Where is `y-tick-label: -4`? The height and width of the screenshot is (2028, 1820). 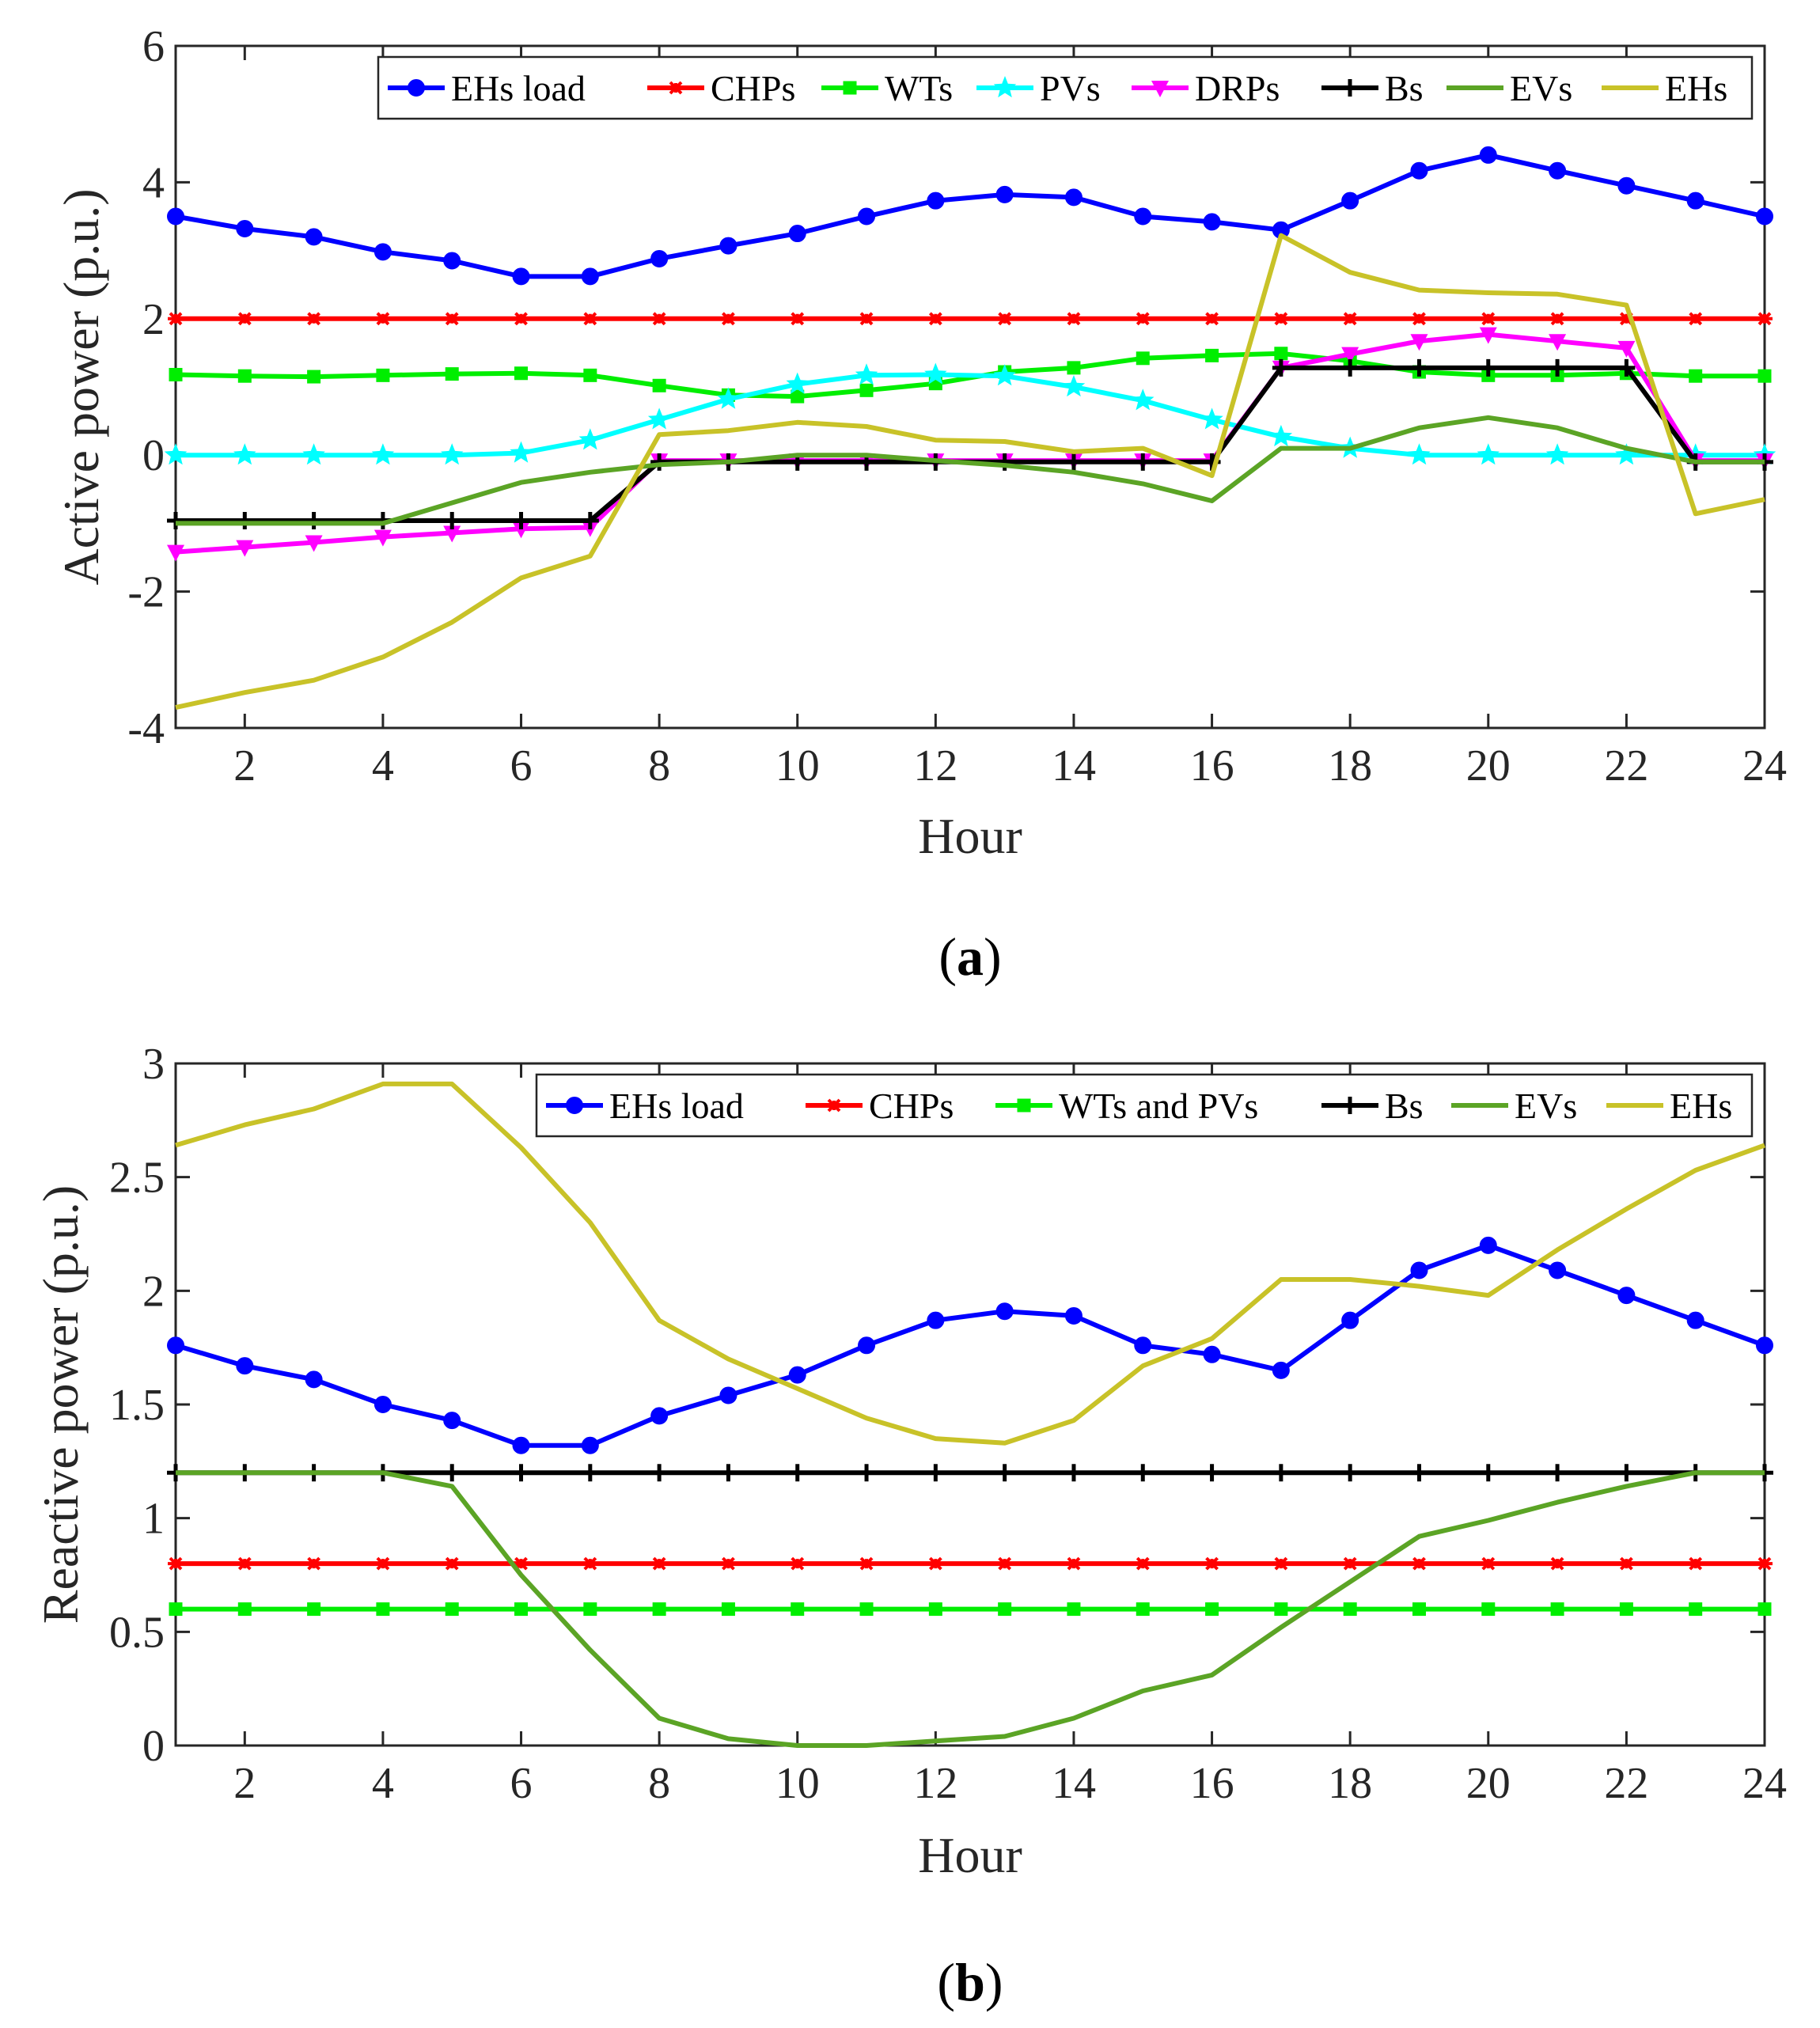
y-tick-label: -4 is located at coordinates (146, 729).